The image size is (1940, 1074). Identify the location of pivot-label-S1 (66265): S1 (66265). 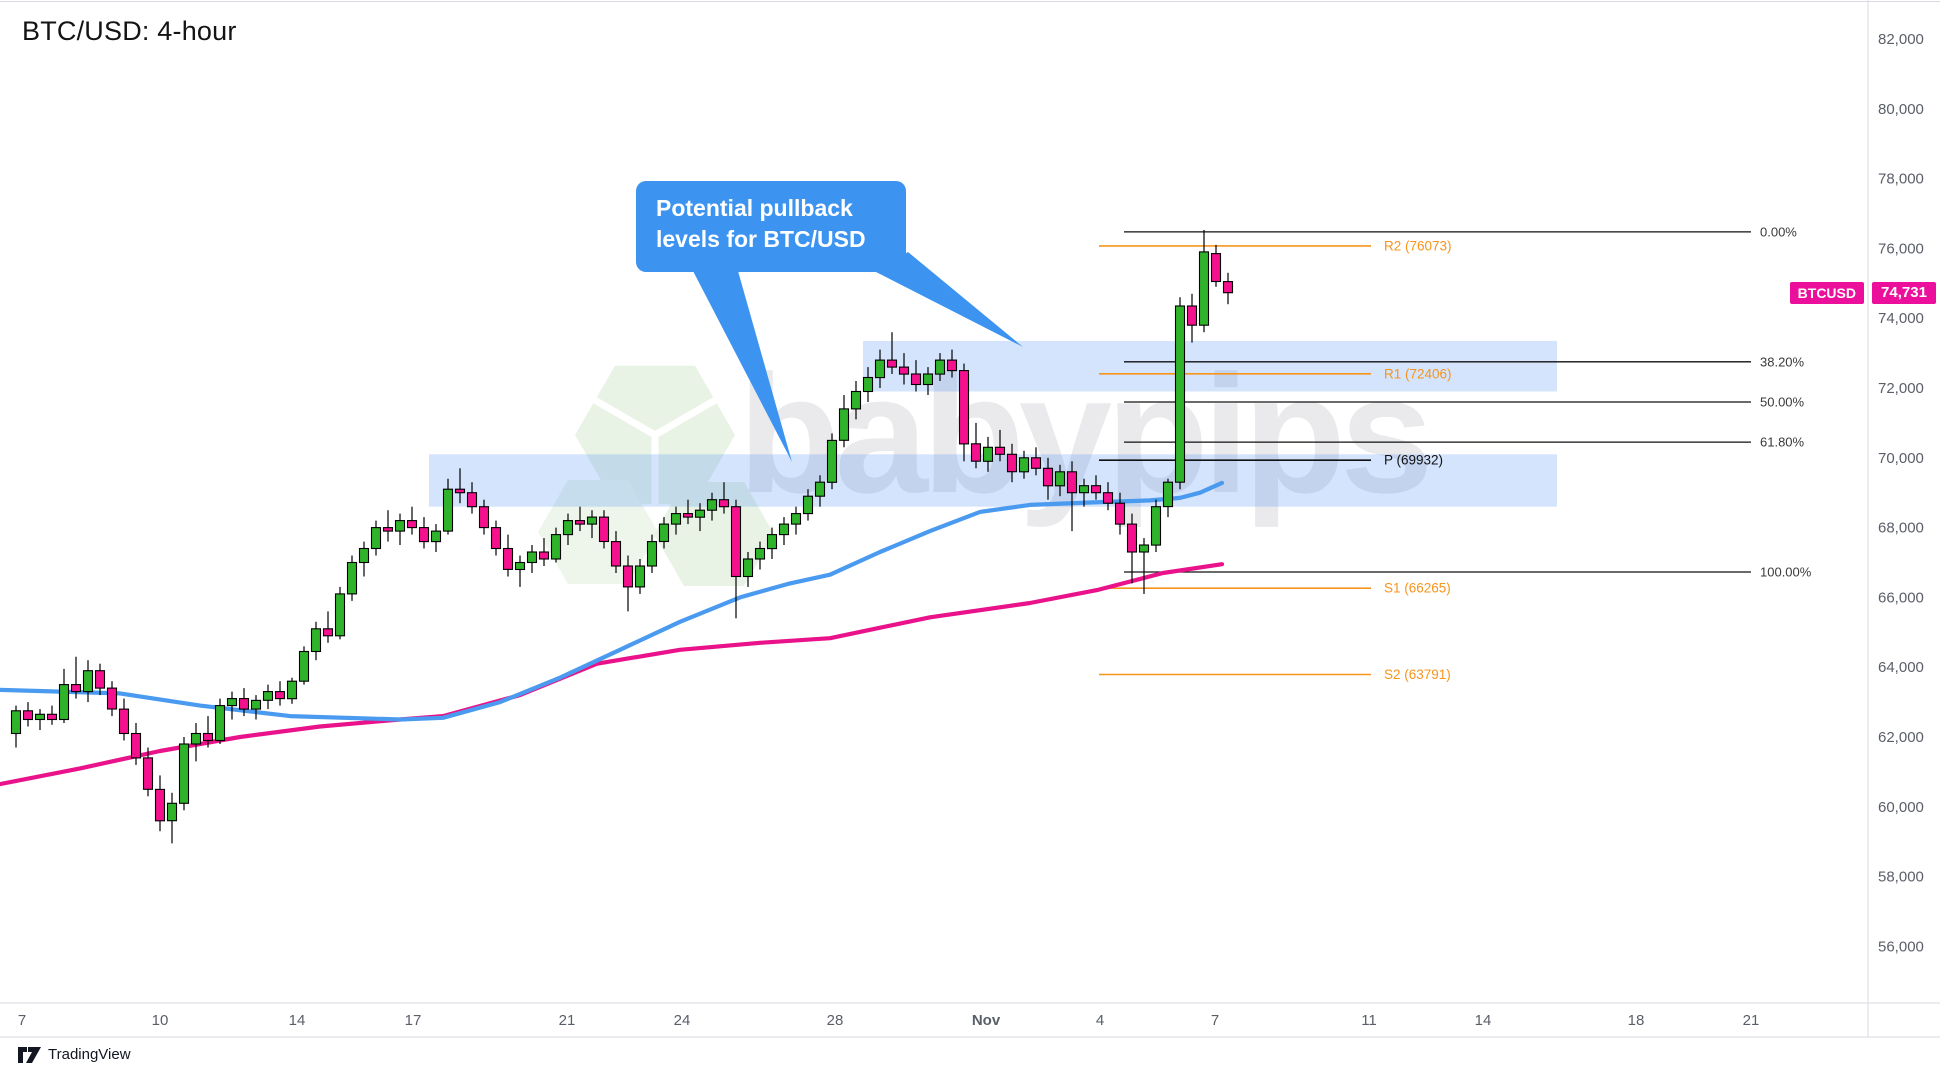
(1417, 588).